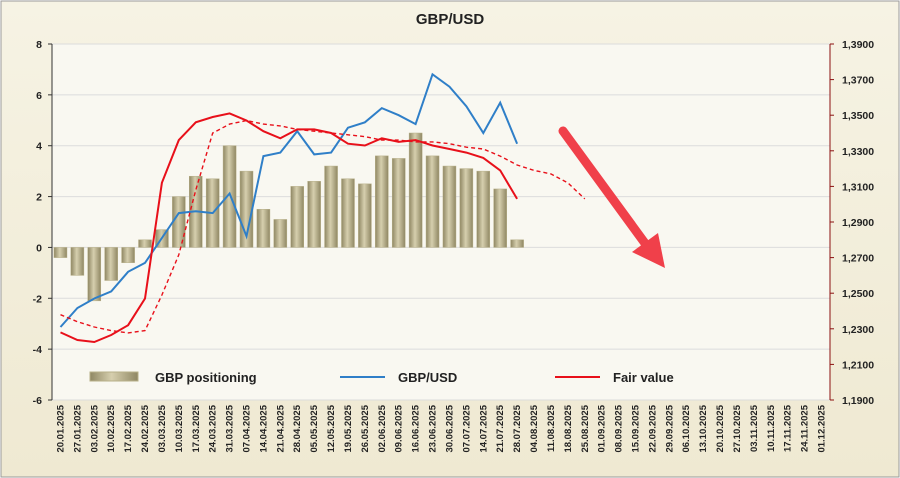 This screenshot has width=900, height=478. I want to click on x-tick-label: 25.08.2025, so click(585, 428).